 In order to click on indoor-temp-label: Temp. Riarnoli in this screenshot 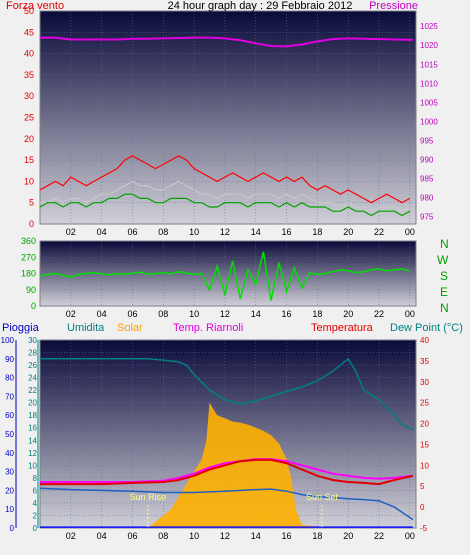, I will do `click(208, 328)`.